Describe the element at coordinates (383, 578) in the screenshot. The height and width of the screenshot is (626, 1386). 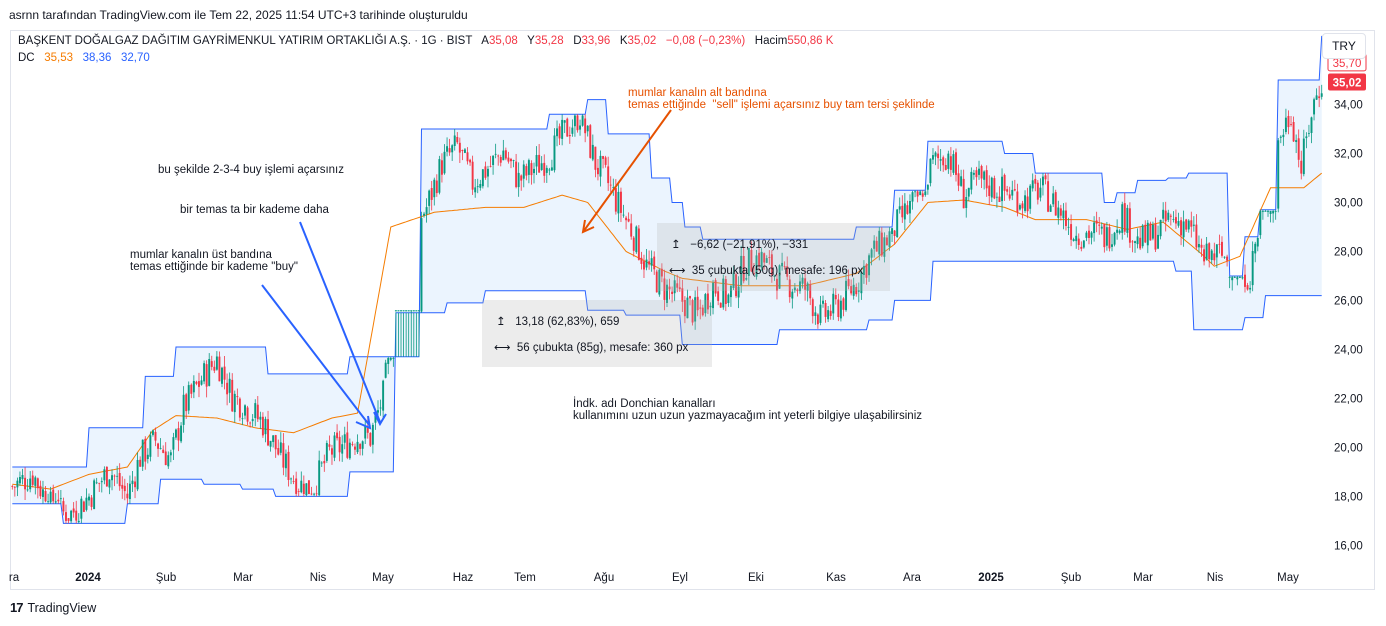
I see `x-tick-label: May` at that location.